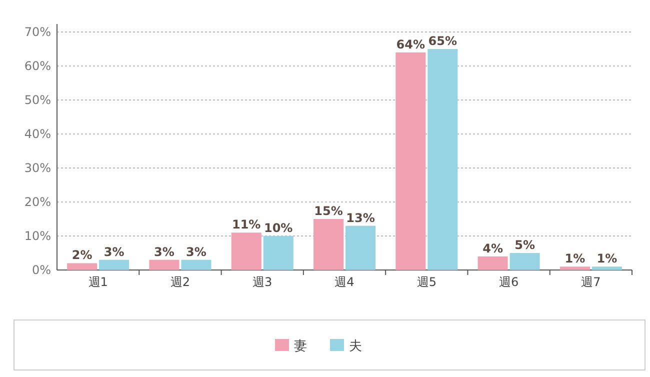 This screenshot has width=650, height=377. What do you see at coordinates (37, 134) in the screenshot?
I see `y-tick-label: 40%` at bounding box center [37, 134].